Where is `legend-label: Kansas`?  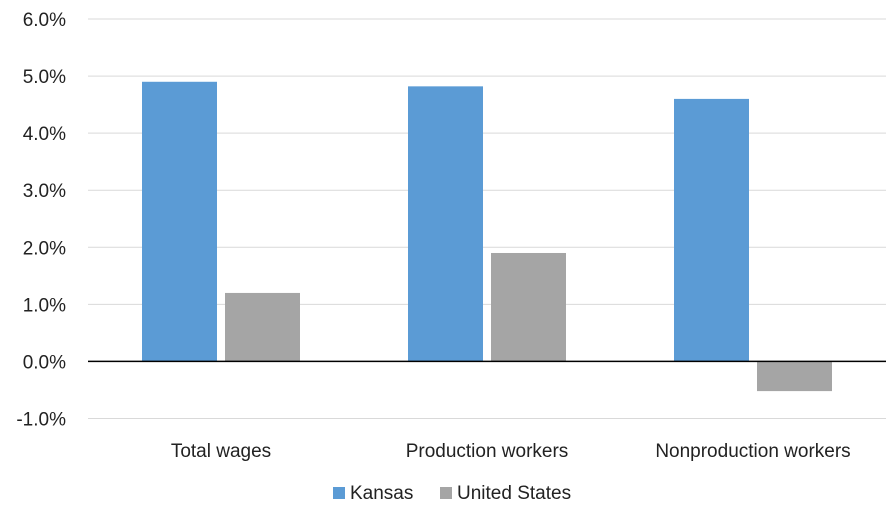 legend-label: Kansas is located at coordinates (381, 493).